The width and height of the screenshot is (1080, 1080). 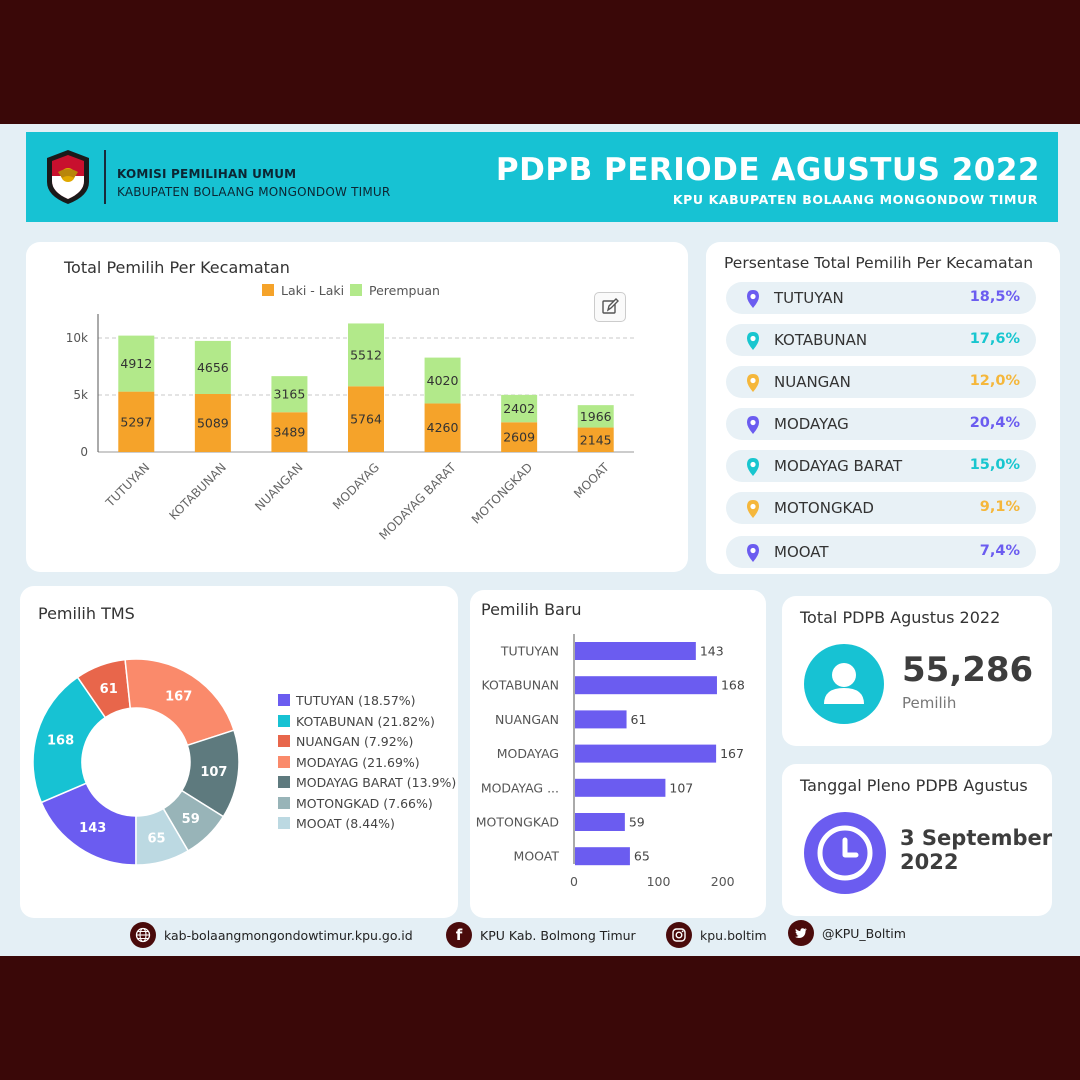 I want to click on percentage-value: 18,5%, so click(x=994, y=297).